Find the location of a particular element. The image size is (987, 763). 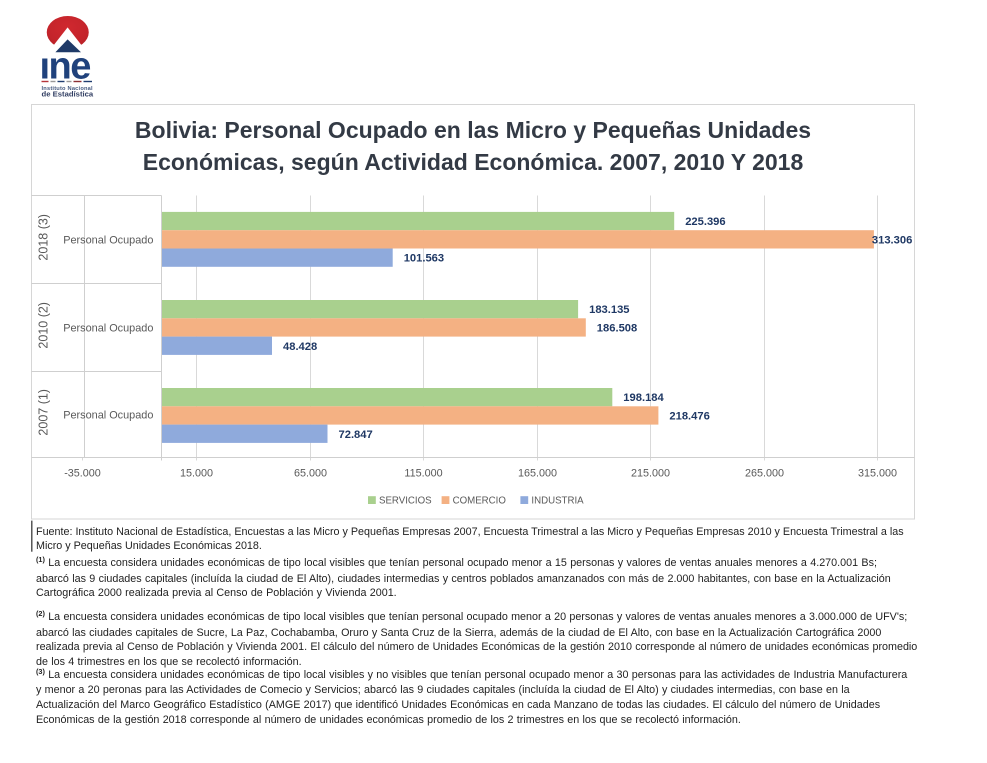

svg-text: 313.306 is located at coordinates (892, 240).